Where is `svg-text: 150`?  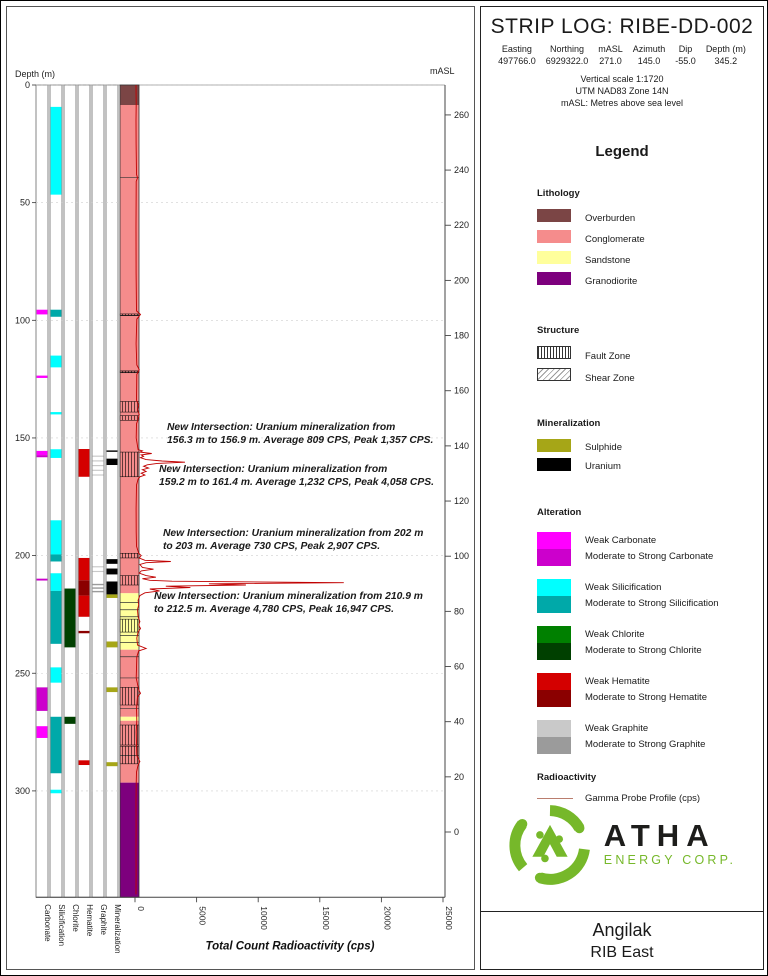 svg-text: 150 is located at coordinates (22, 438).